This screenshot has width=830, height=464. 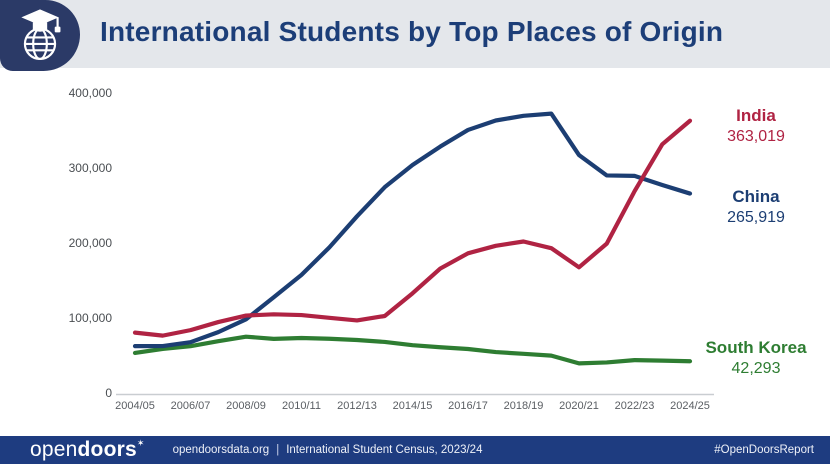 What do you see at coordinates (90, 318) in the screenshot?
I see `y-tick-label: 100,000` at bounding box center [90, 318].